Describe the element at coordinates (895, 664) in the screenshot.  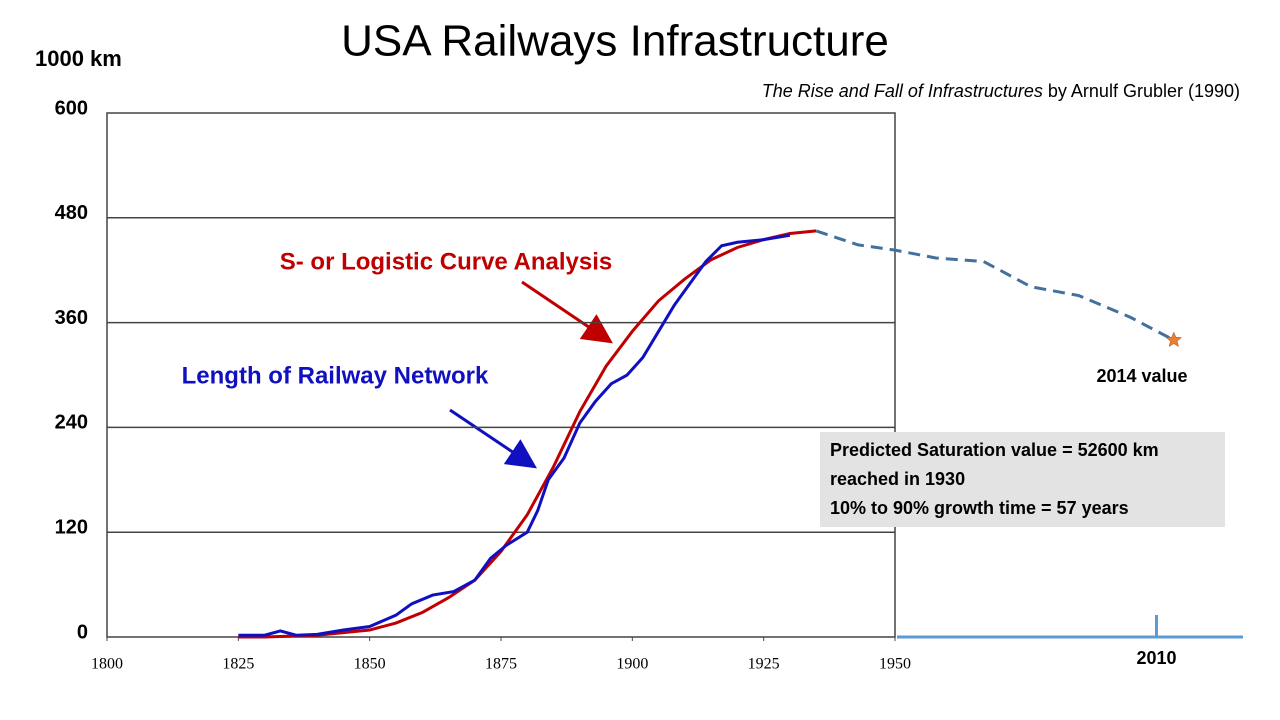
I see `x-tick-label: 1950` at that location.